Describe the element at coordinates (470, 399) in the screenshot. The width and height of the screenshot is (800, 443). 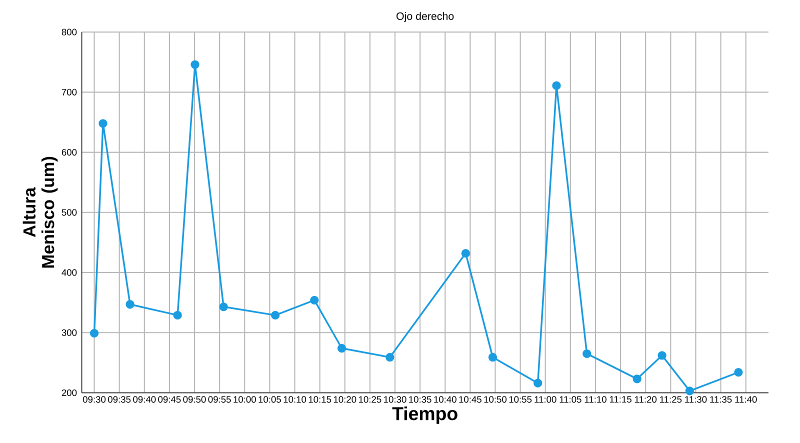
I see `x-tick-label: 10:45` at that location.